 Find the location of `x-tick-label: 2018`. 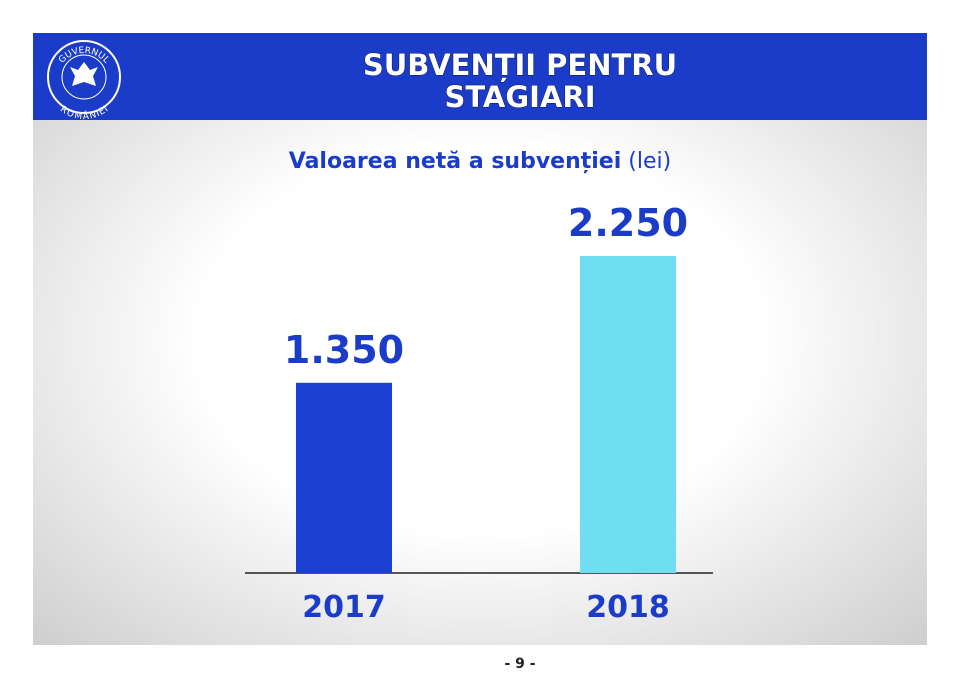

x-tick-label: 2018 is located at coordinates (628, 607).